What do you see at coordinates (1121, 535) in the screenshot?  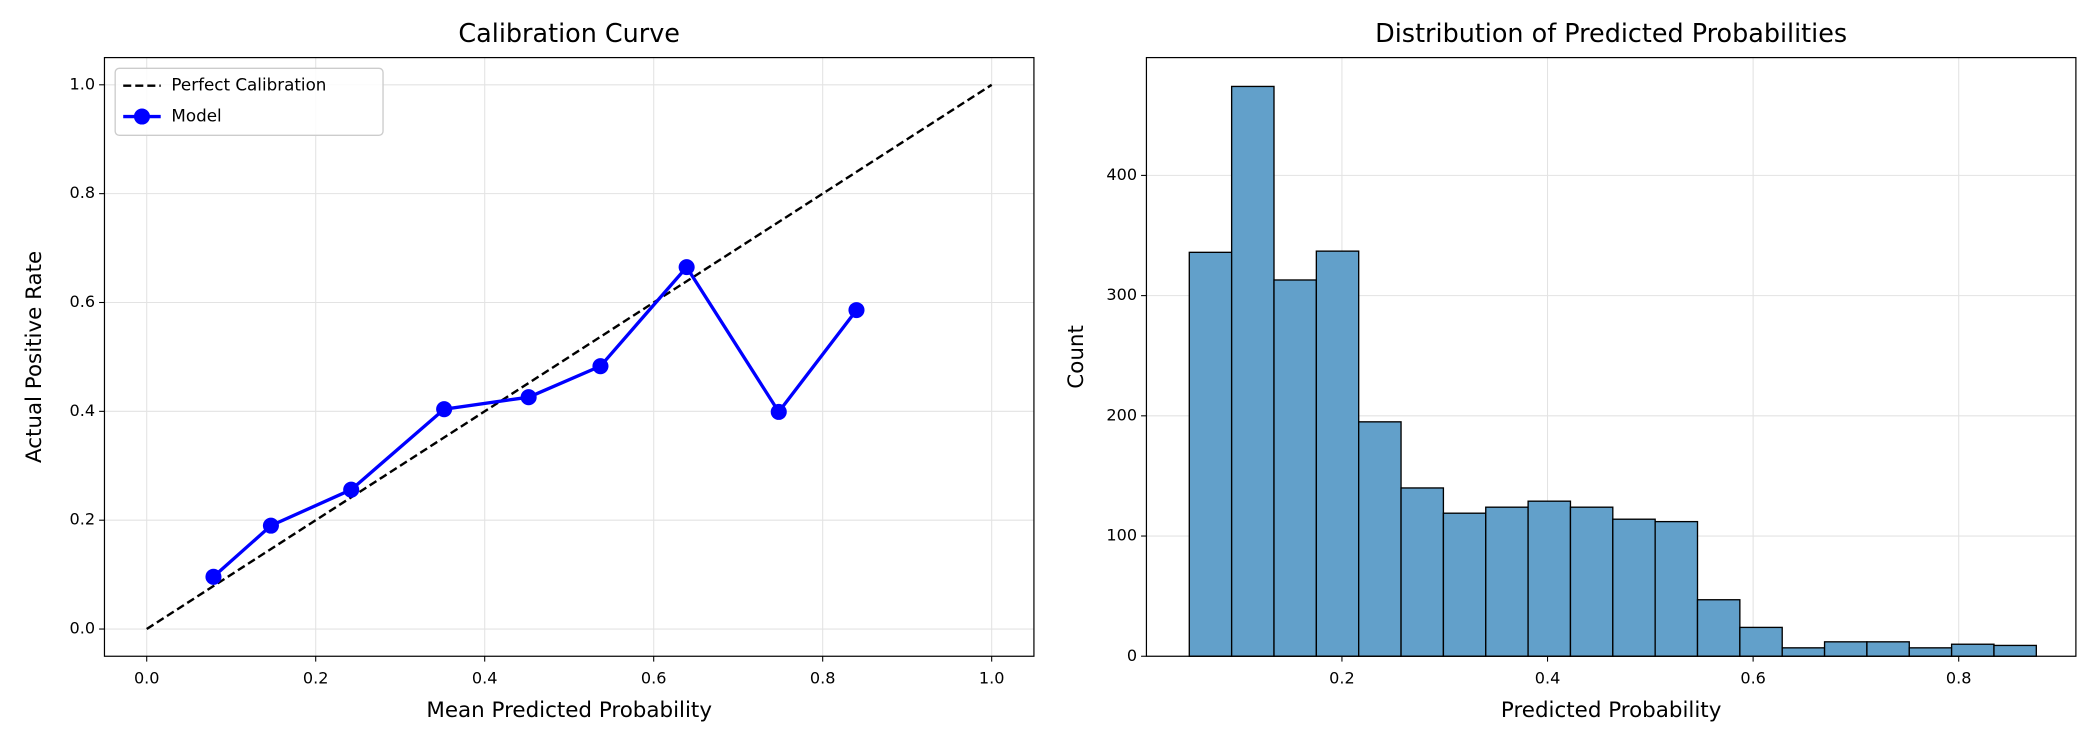 I see `y-tick-label: 100` at bounding box center [1121, 535].